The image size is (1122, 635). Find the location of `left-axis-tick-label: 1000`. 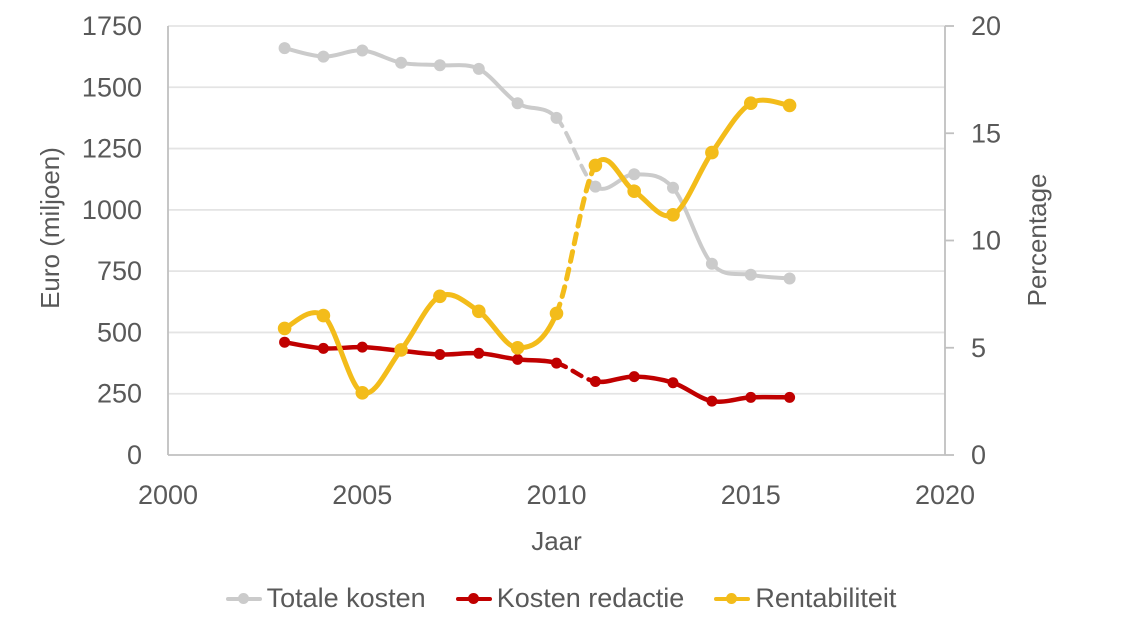

left-axis-tick-label: 1000 is located at coordinates (112, 210).